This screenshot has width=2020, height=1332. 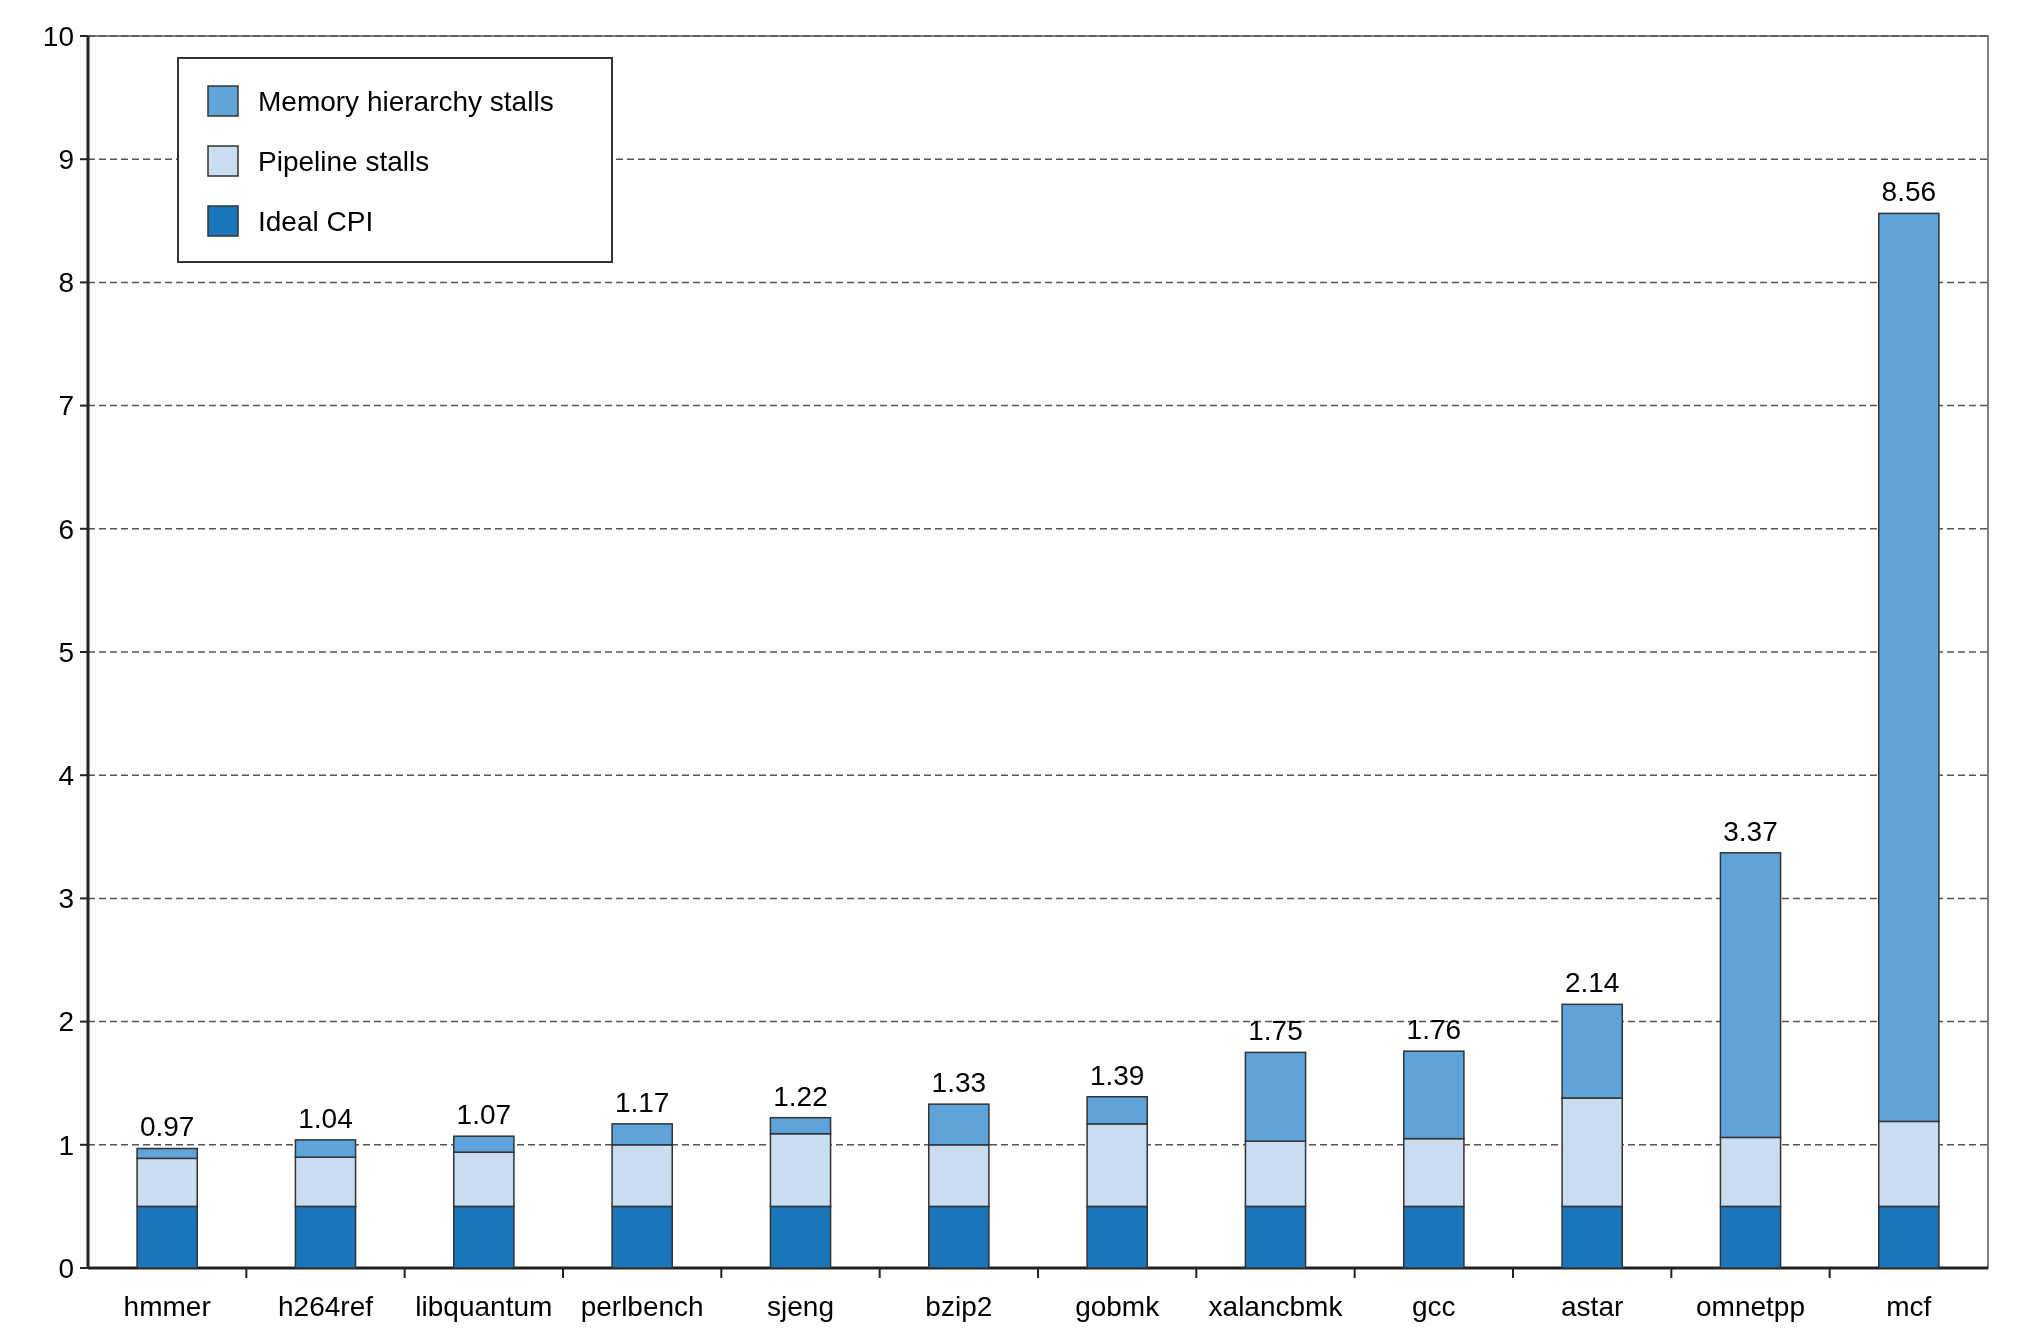 What do you see at coordinates (344, 161) in the screenshot?
I see `legend-label: Pipeline stalls` at bounding box center [344, 161].